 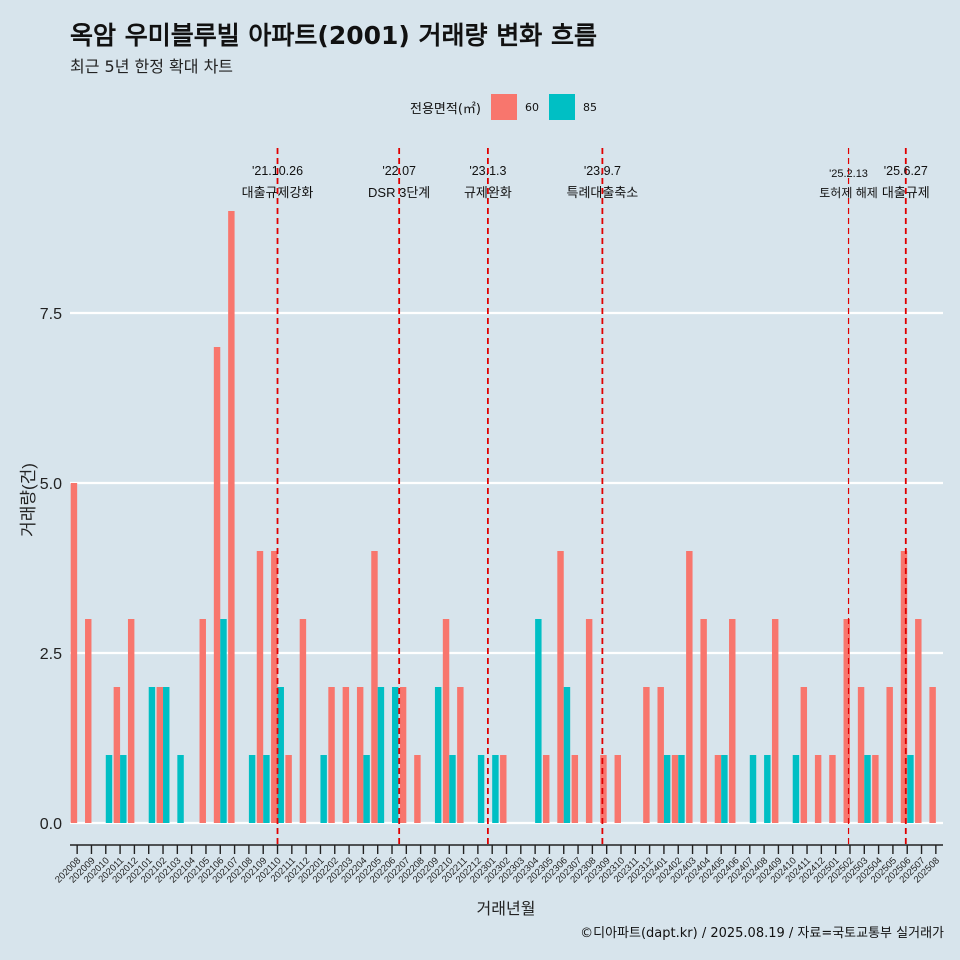 What do you see at coordinates (589, 107) in the screenshot?
I see `legend-label-85: 85` at bounding box center [589, 107].